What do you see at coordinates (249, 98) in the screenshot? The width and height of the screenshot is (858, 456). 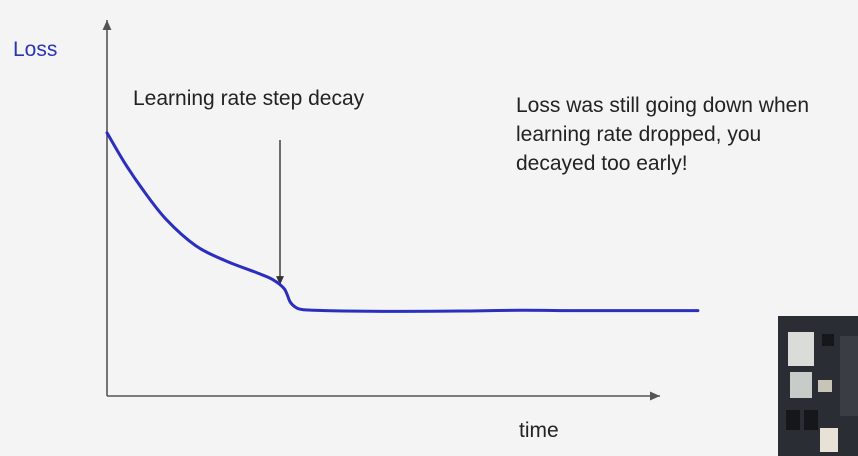 I see `decay-annotation: Learning rate step decay` at bounding box center [249, 98].